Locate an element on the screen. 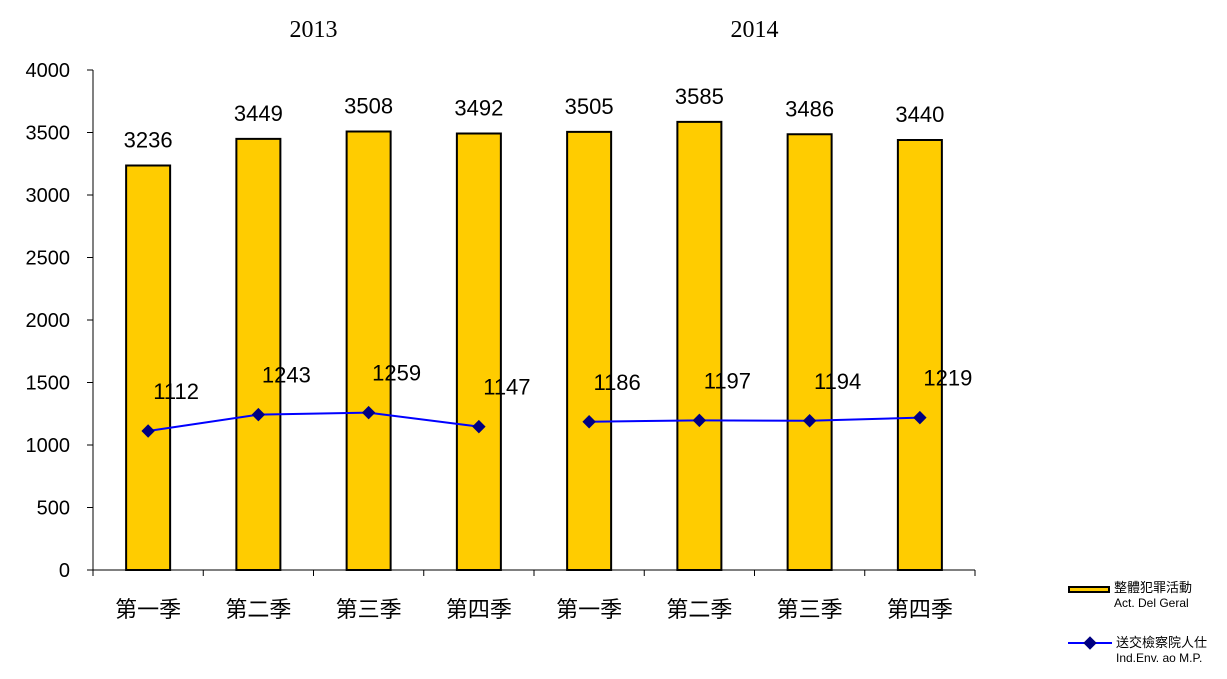 This screenshot has height=679, width=1227. legend-line-label: 送交檢察院人仕 is located at coordinates (1162, 643).